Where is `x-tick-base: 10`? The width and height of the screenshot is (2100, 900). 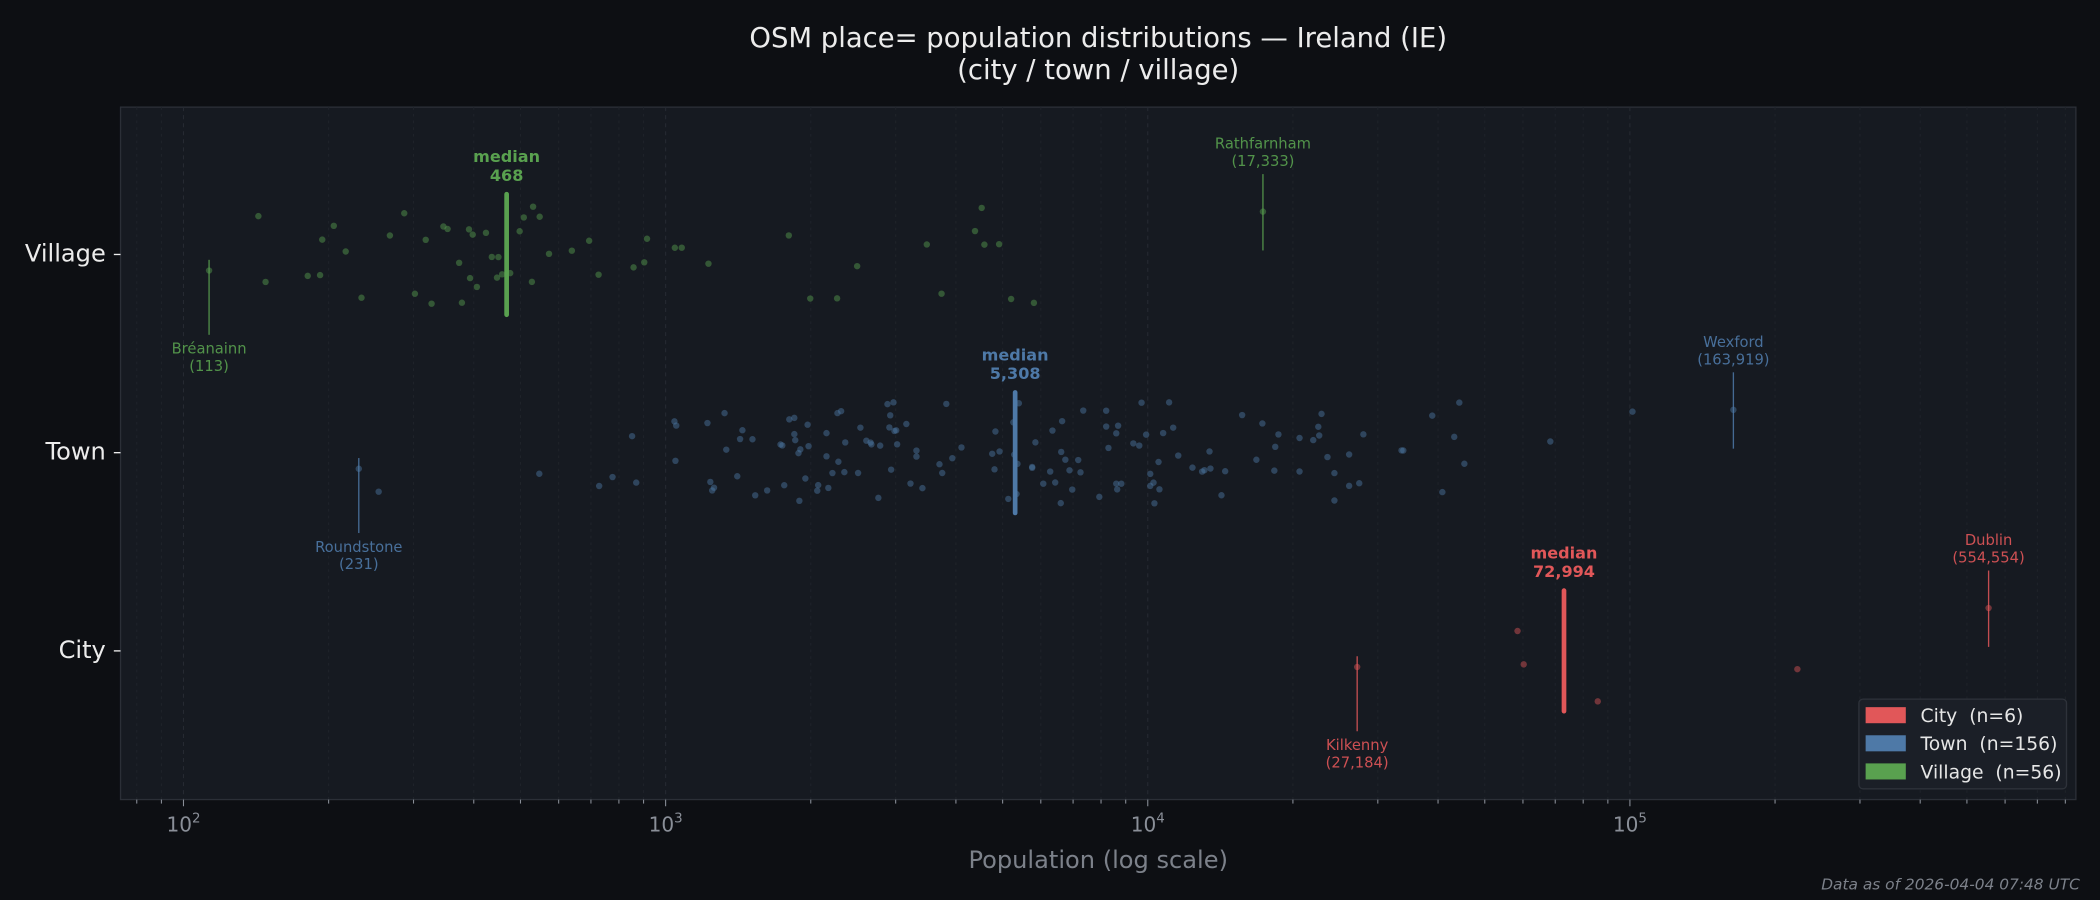 x-tick-base: 10 is located at coordinates (179, 825).